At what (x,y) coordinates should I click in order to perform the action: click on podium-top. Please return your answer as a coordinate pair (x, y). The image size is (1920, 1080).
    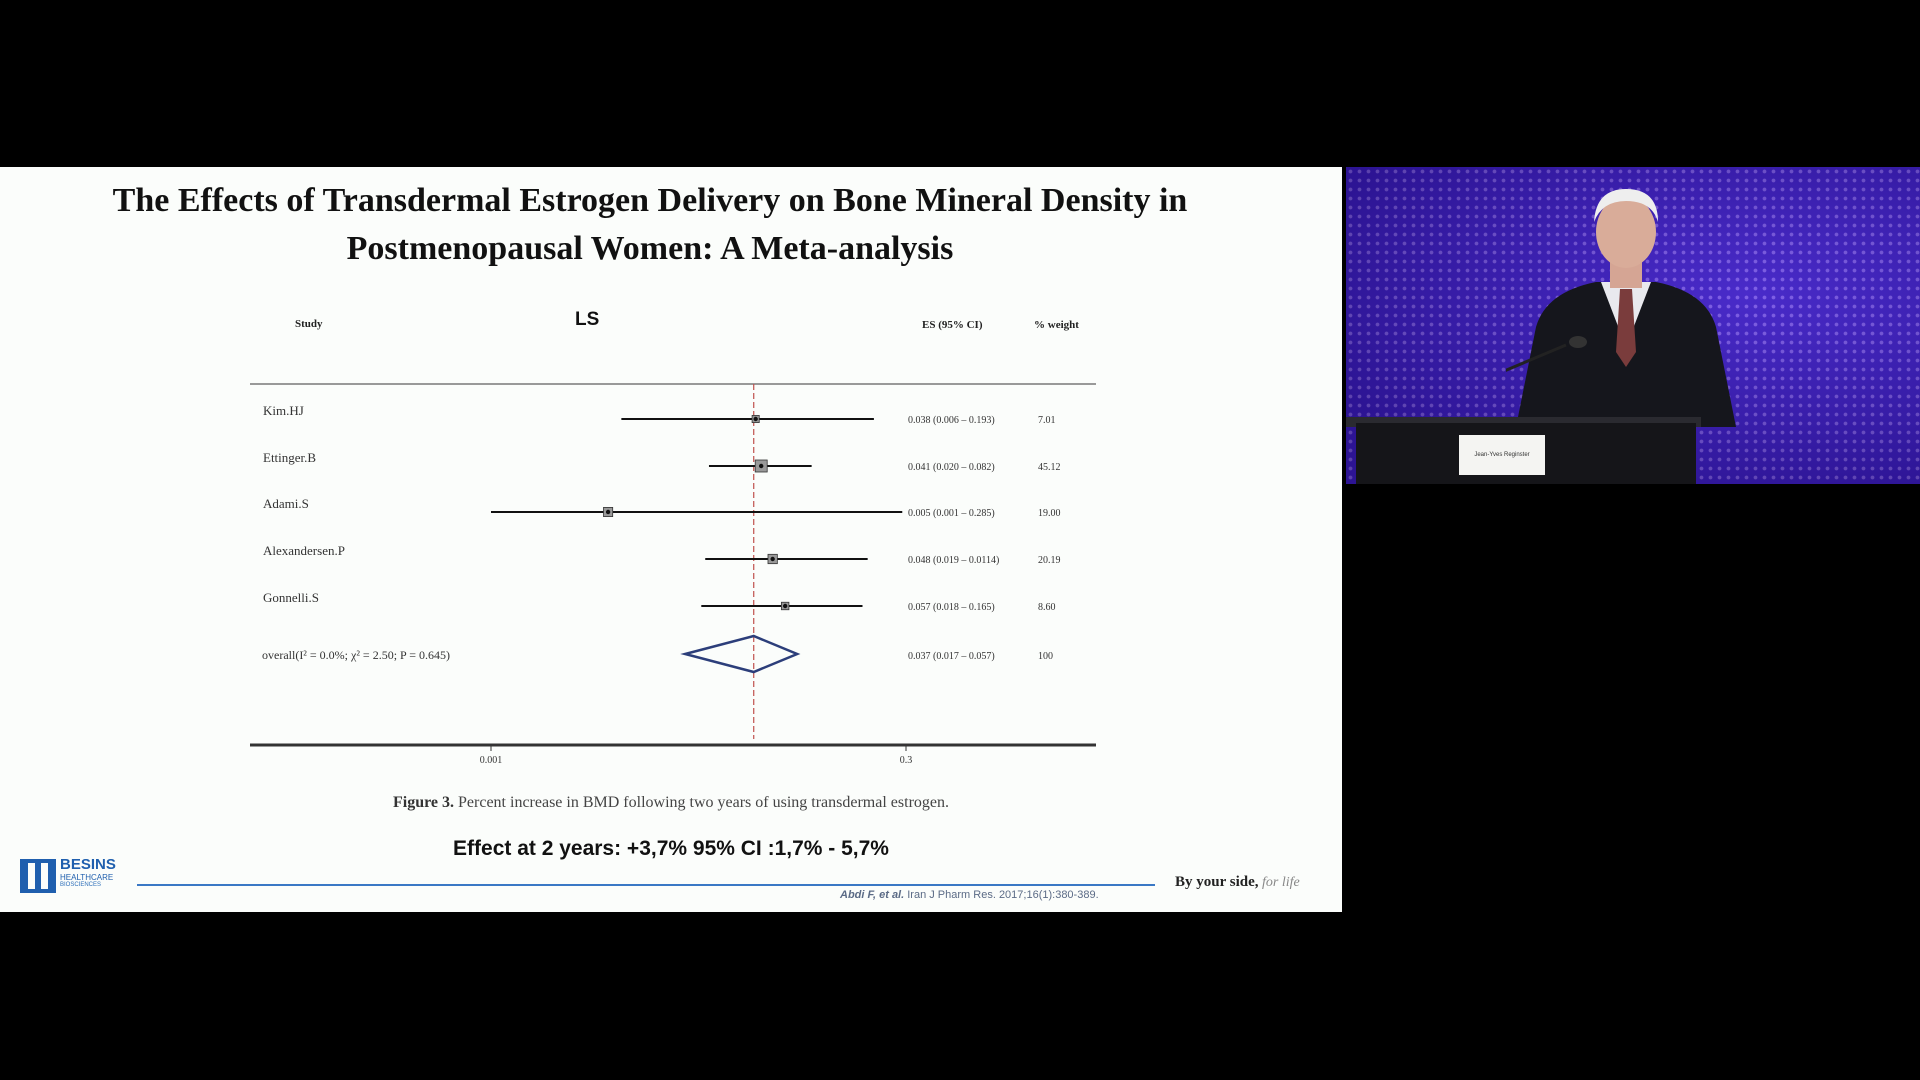
    Looking at the image, I should click on (1523, 422).